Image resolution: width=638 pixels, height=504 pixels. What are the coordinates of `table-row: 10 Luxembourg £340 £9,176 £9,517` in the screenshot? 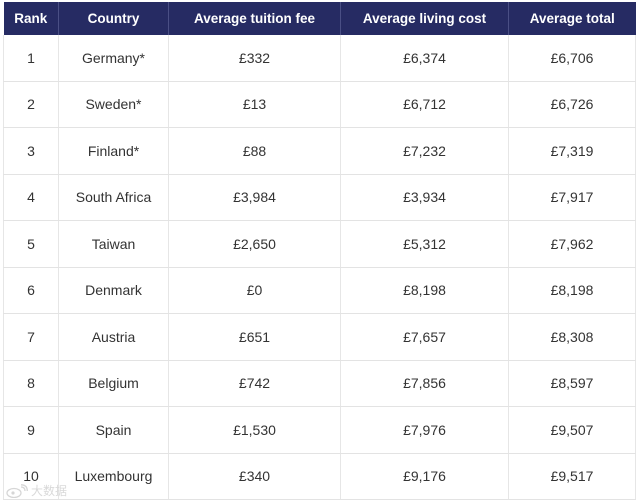 It's located at (319, 476).